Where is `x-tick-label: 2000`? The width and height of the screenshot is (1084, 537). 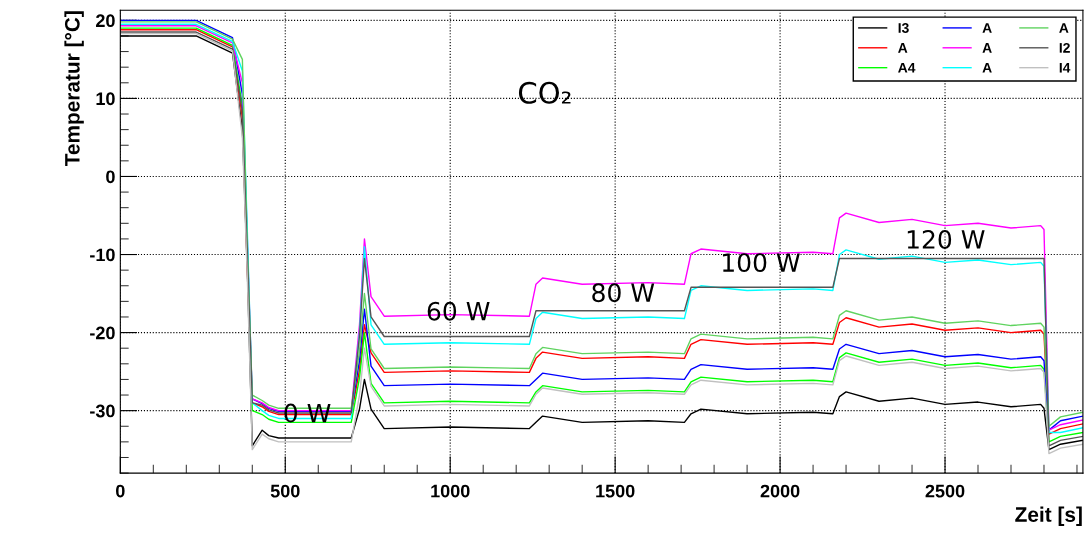
x-tick-label: 2000 is located at coordinates (780, 491).